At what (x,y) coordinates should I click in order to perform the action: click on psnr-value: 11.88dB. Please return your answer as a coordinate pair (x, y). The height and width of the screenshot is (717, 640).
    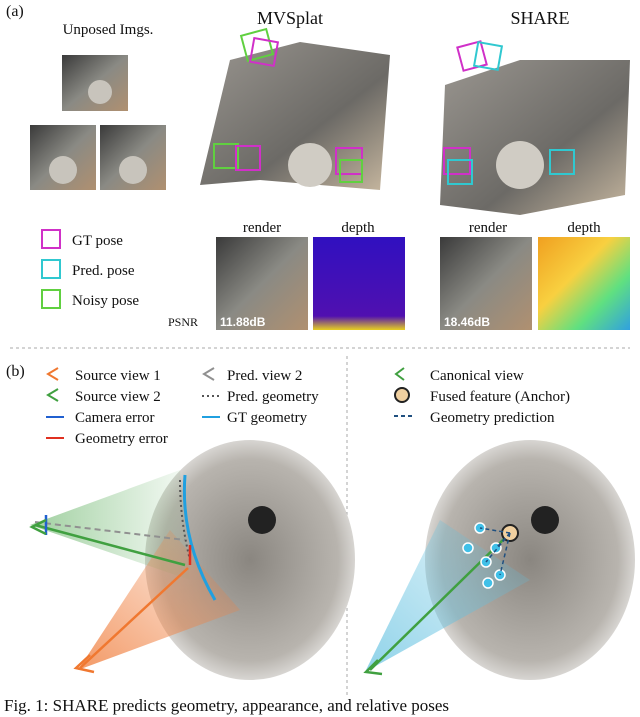
    Looking at the image, I should click on (243, 322).